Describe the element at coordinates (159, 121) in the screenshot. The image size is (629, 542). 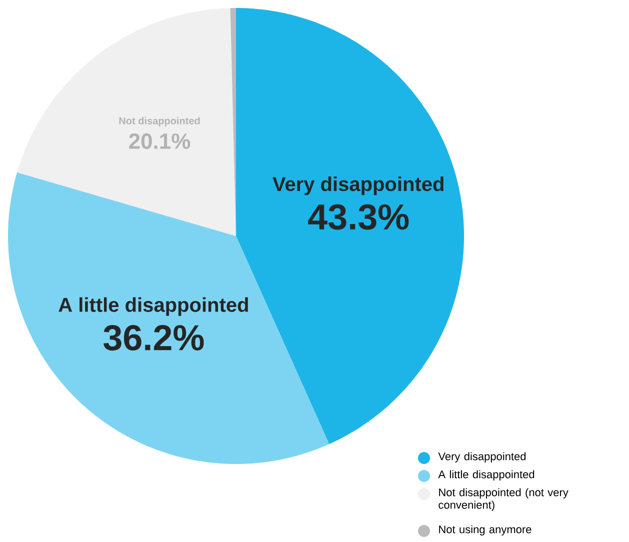
I see `text: Not disappointed` at that location.